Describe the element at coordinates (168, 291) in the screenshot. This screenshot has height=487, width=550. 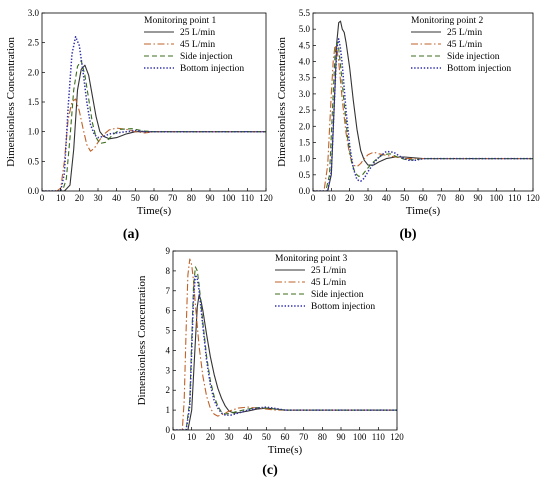
I see `y-tick-label: 7` at that location.